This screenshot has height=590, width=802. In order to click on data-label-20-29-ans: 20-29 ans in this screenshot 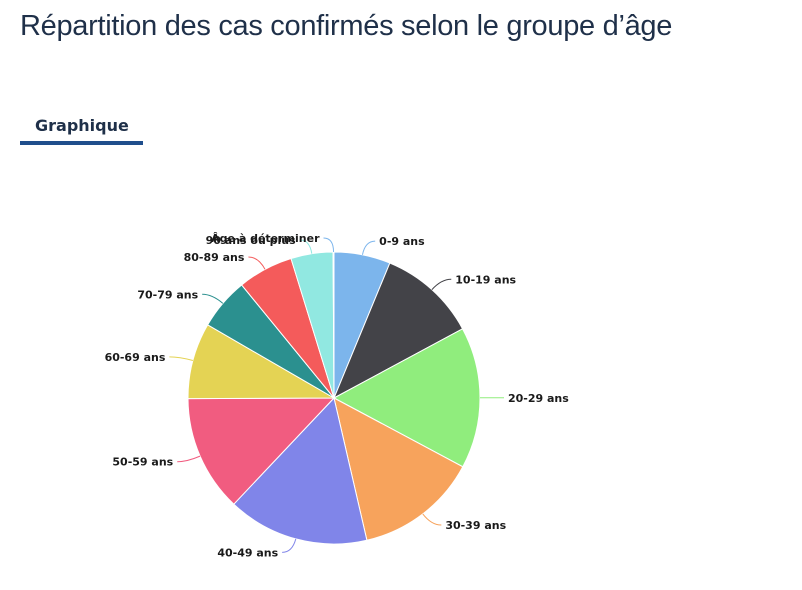, I will do `click(538, 398)`.